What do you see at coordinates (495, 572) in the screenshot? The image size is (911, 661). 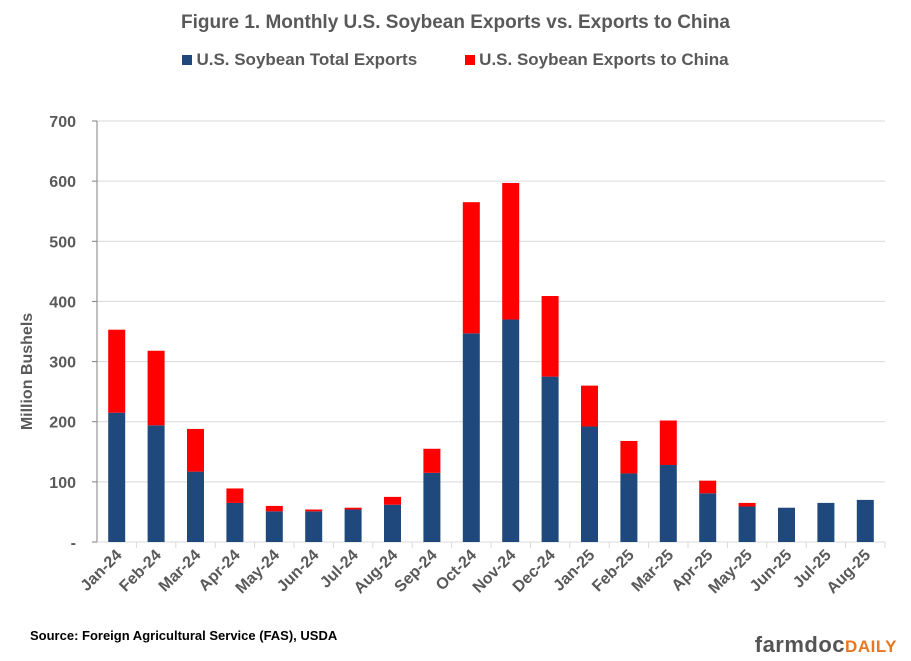 I see `x-tick-label: Nov-24` at bounding box center [495, 572].